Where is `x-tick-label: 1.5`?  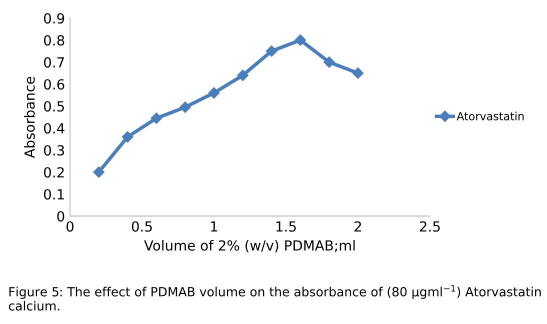 x-tick-label: 1.5 is located at coordinates (286, 226).